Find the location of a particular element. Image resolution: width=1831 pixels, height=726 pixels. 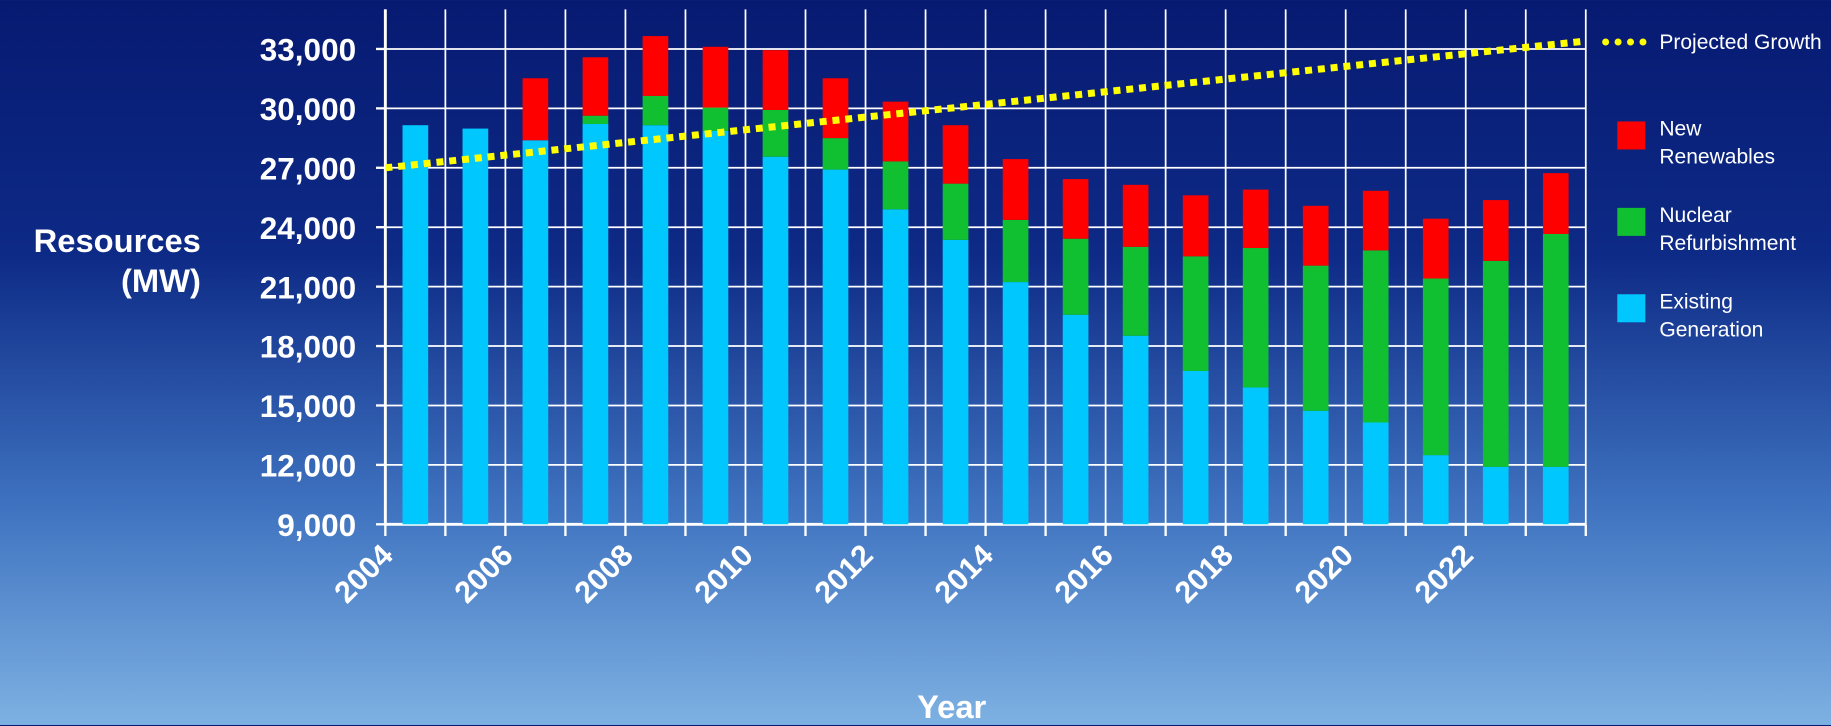

y-tick-label: 21,000 is located at coordinates (308, 287).